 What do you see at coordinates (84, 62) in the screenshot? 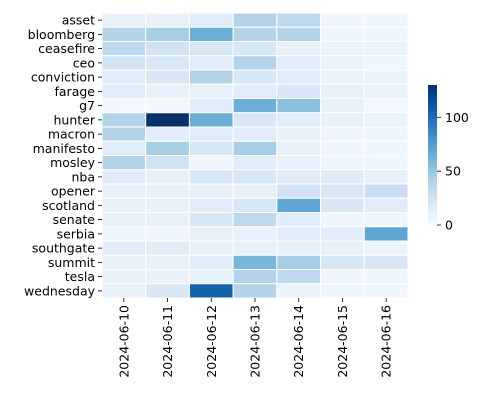
I see `y-tick-label-ceo: ceo` at bounding box center [84, 62].